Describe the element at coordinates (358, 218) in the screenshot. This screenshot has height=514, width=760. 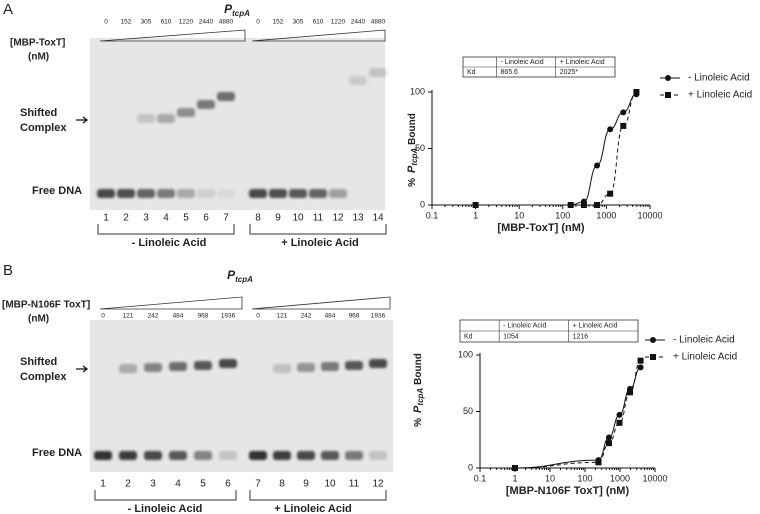
I see `lane-number: 13` at that location.